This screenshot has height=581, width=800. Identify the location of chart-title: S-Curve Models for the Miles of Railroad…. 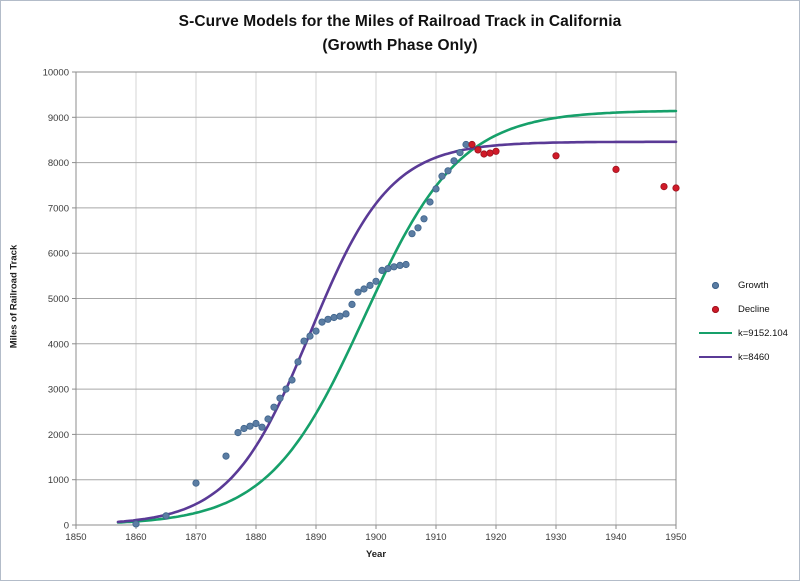
(400, 34).